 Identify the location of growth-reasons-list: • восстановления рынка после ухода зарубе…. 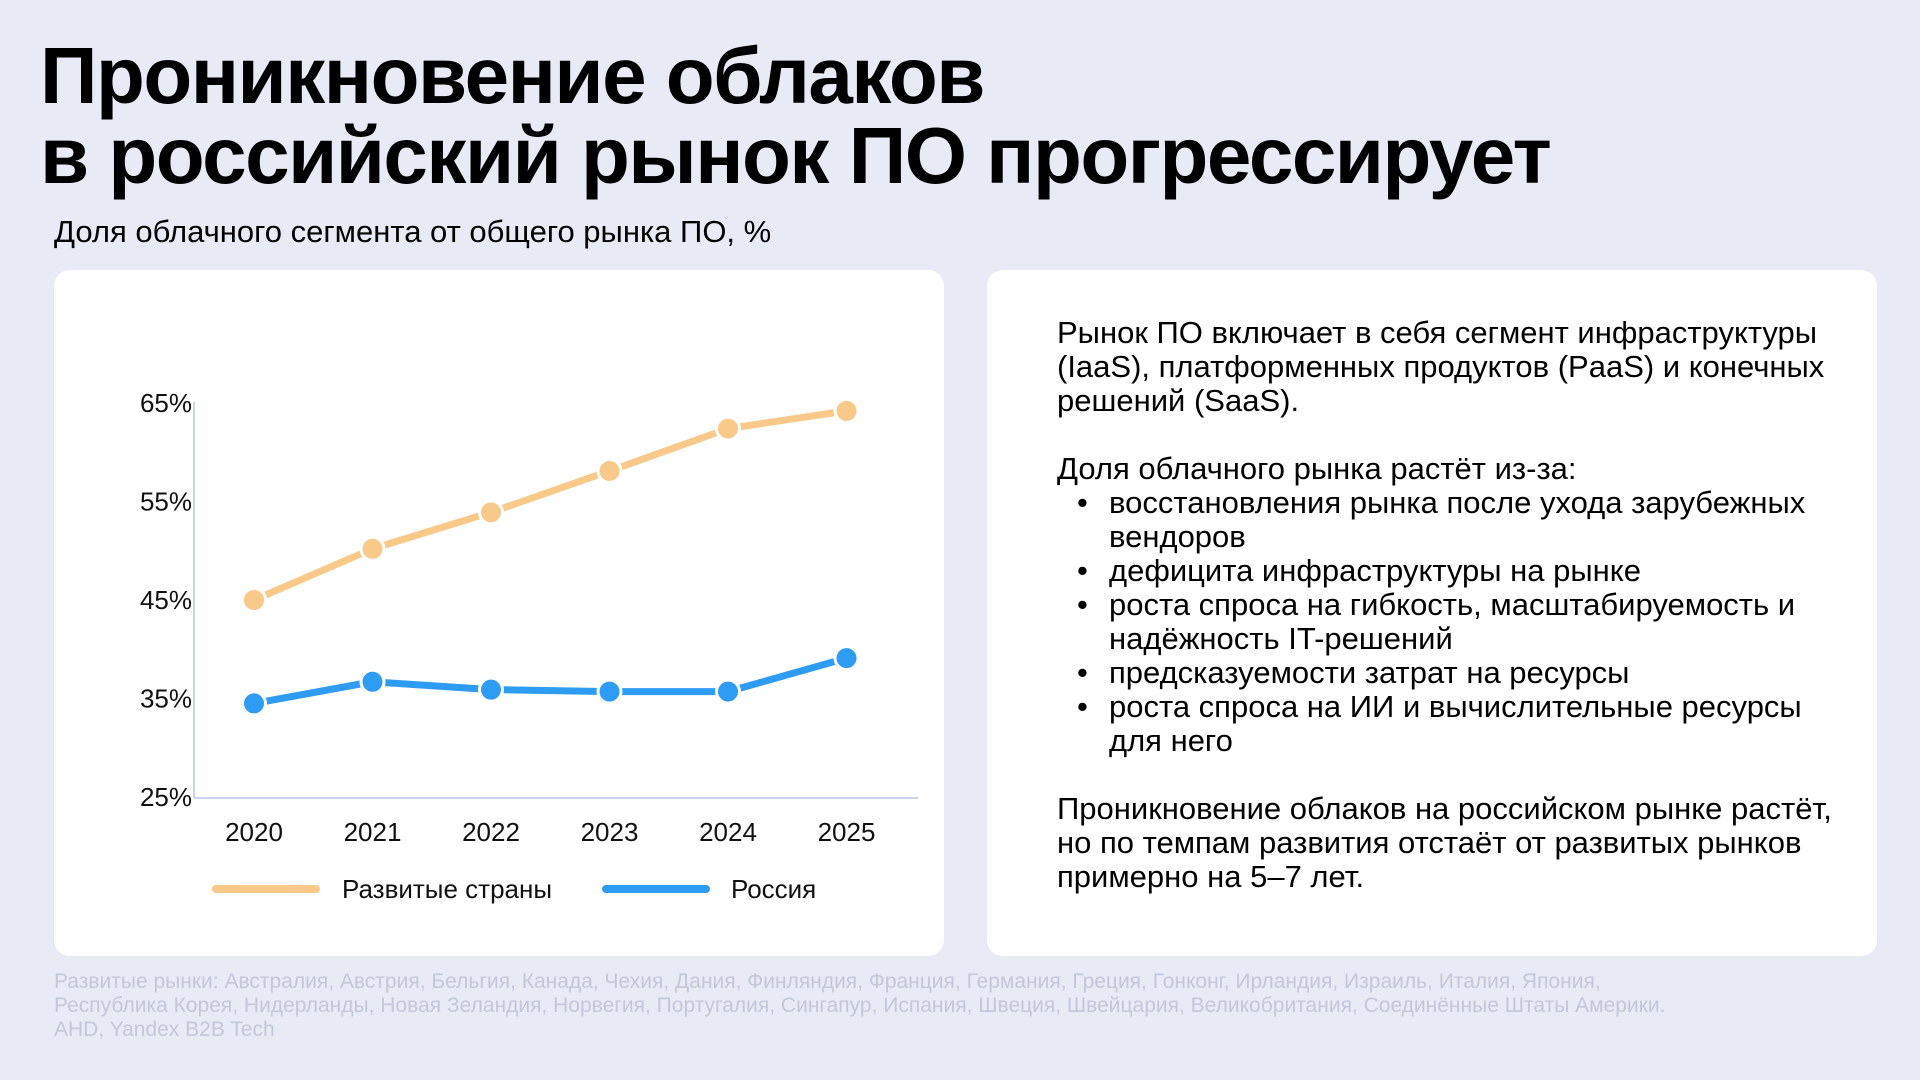
(1457, 622).